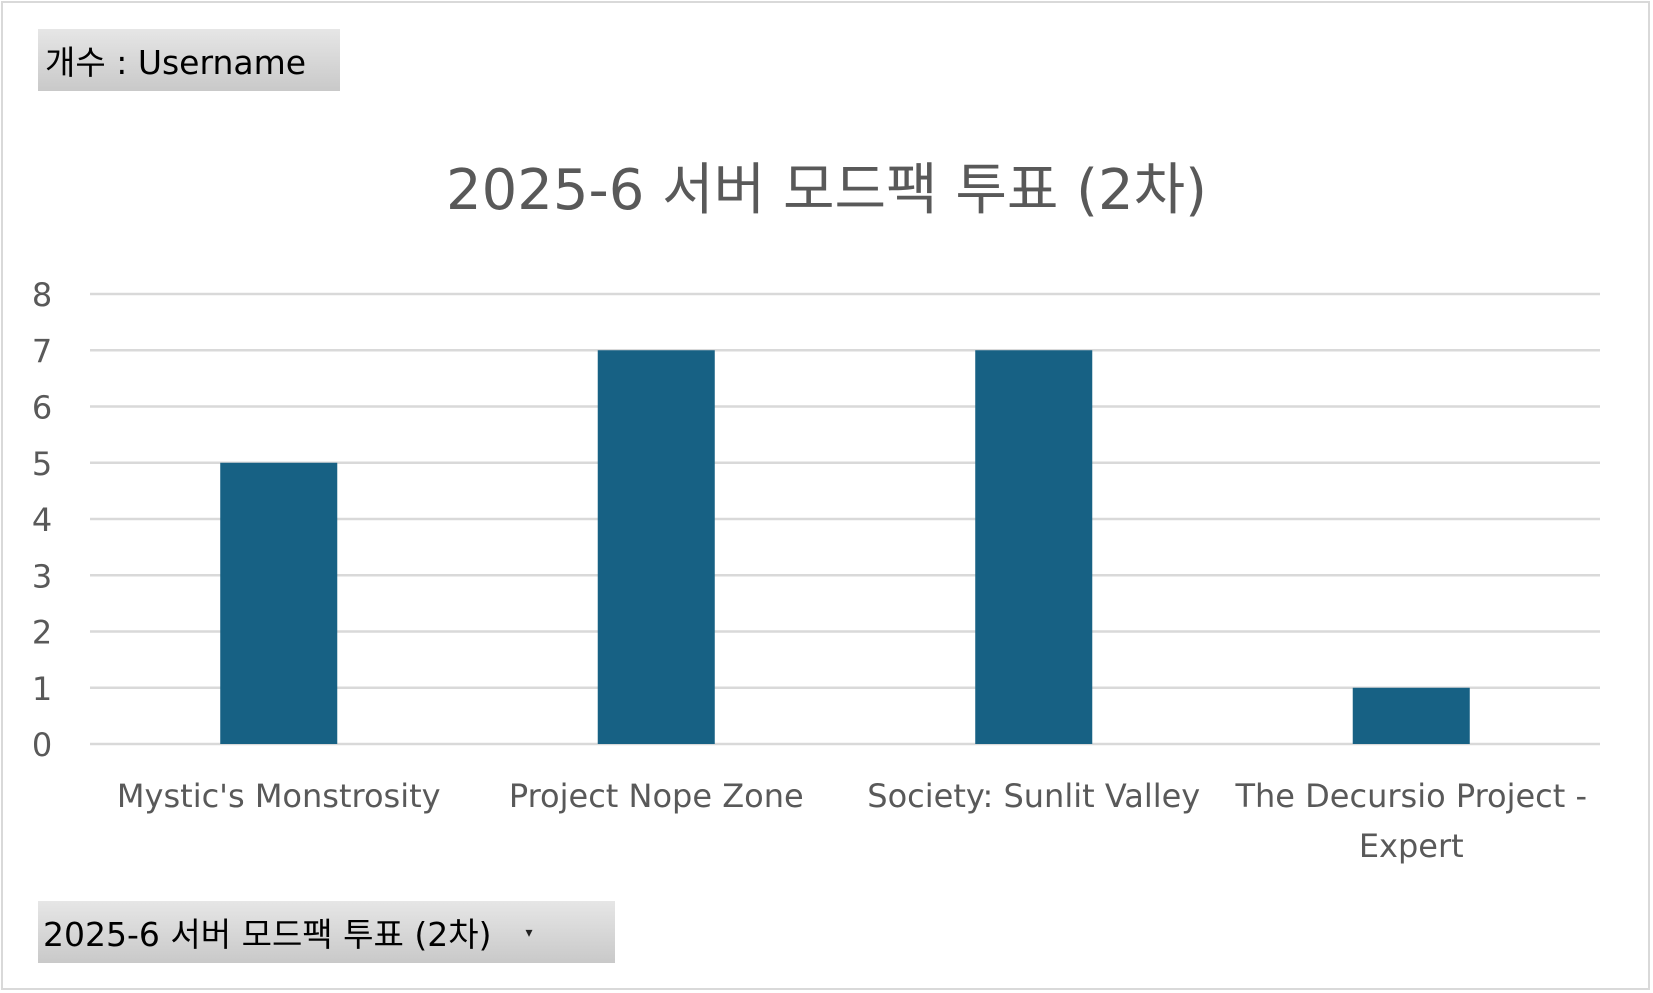 Image resolution: width=1653 pixels, height=993 pixels. What do you see at coordinates (1411, 846) in the screenshot?
I see `x-tick-label: Expert` at bounding box center [1411, 846].